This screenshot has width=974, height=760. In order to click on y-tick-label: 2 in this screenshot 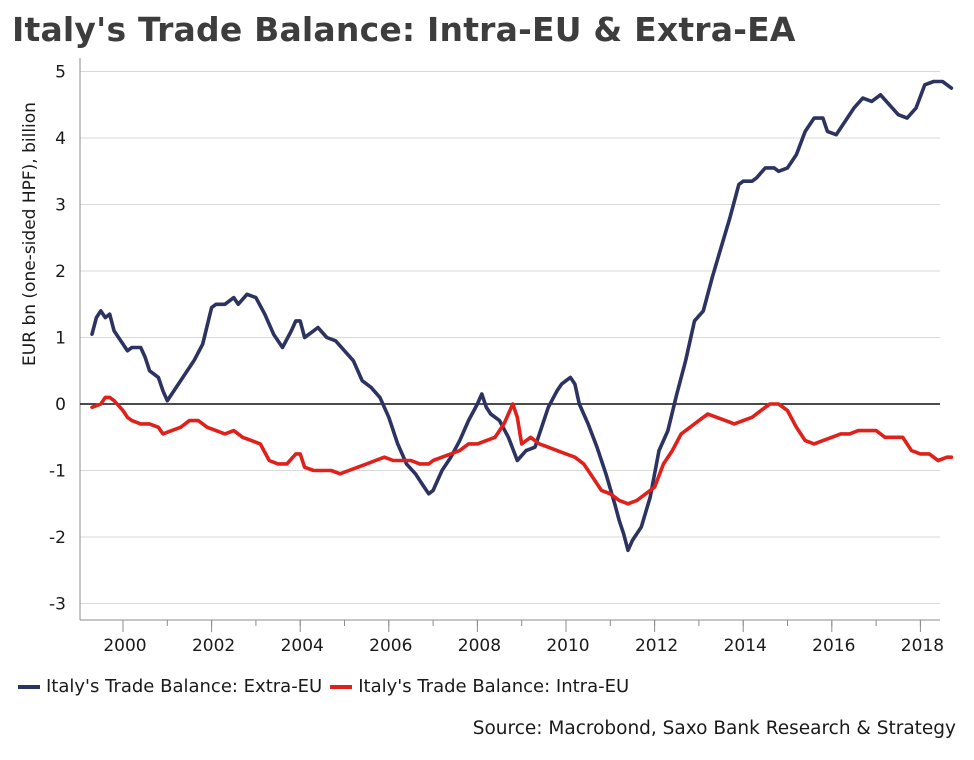, I will do `click(60, 272)`.